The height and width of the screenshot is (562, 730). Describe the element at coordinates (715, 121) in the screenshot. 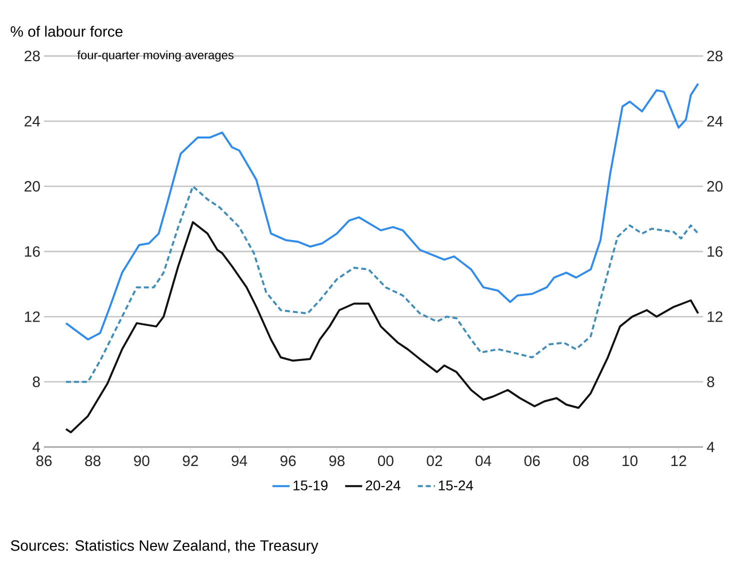

I see `y2-tick-label: 24` at that location.